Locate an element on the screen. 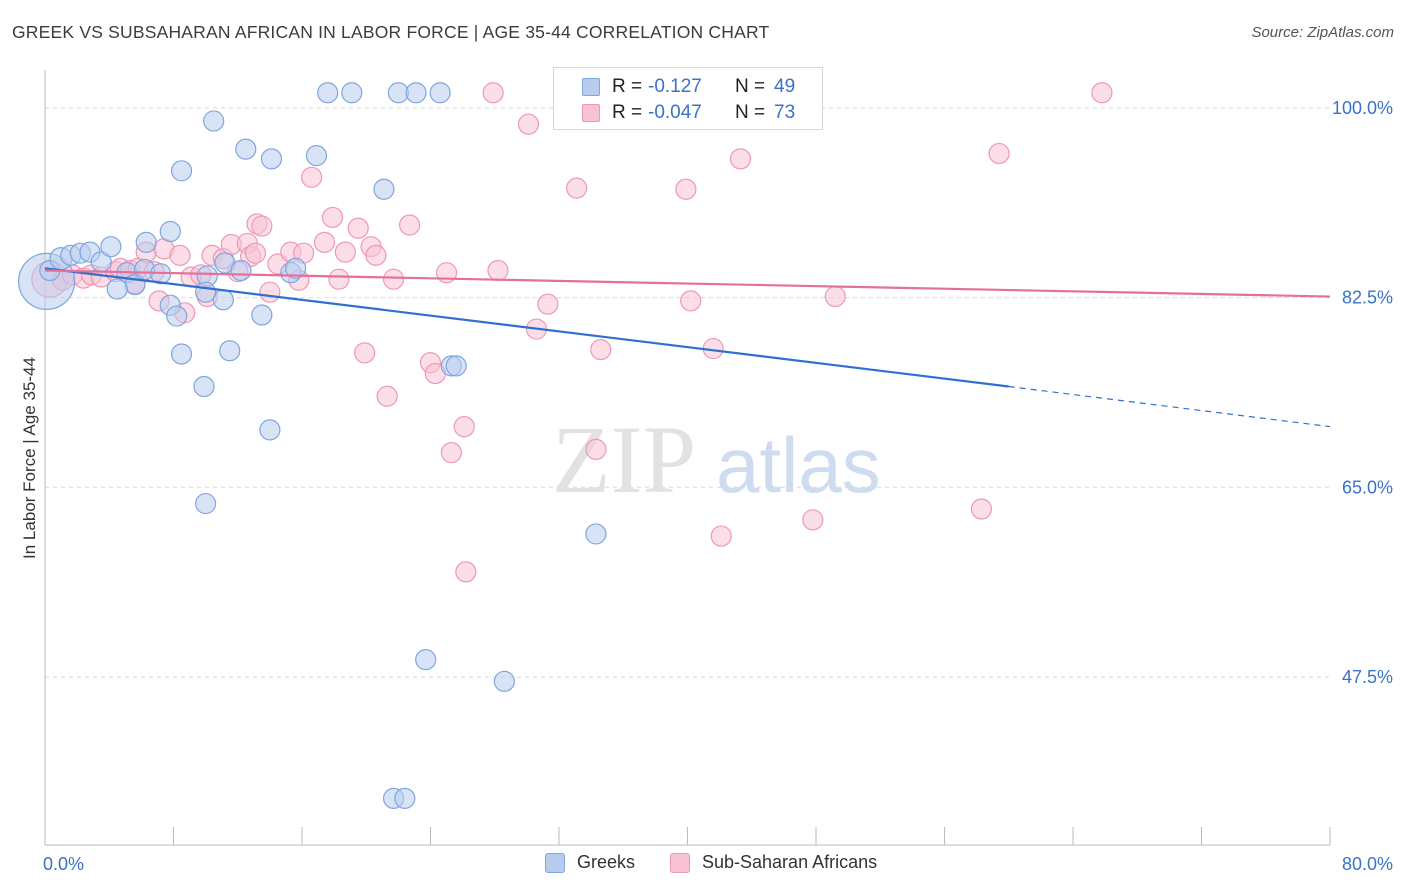 This screenshot has width=1406, height=892. y-axis-label: In Labor Force | Age 35-44 is located at coordinates (29, 458).